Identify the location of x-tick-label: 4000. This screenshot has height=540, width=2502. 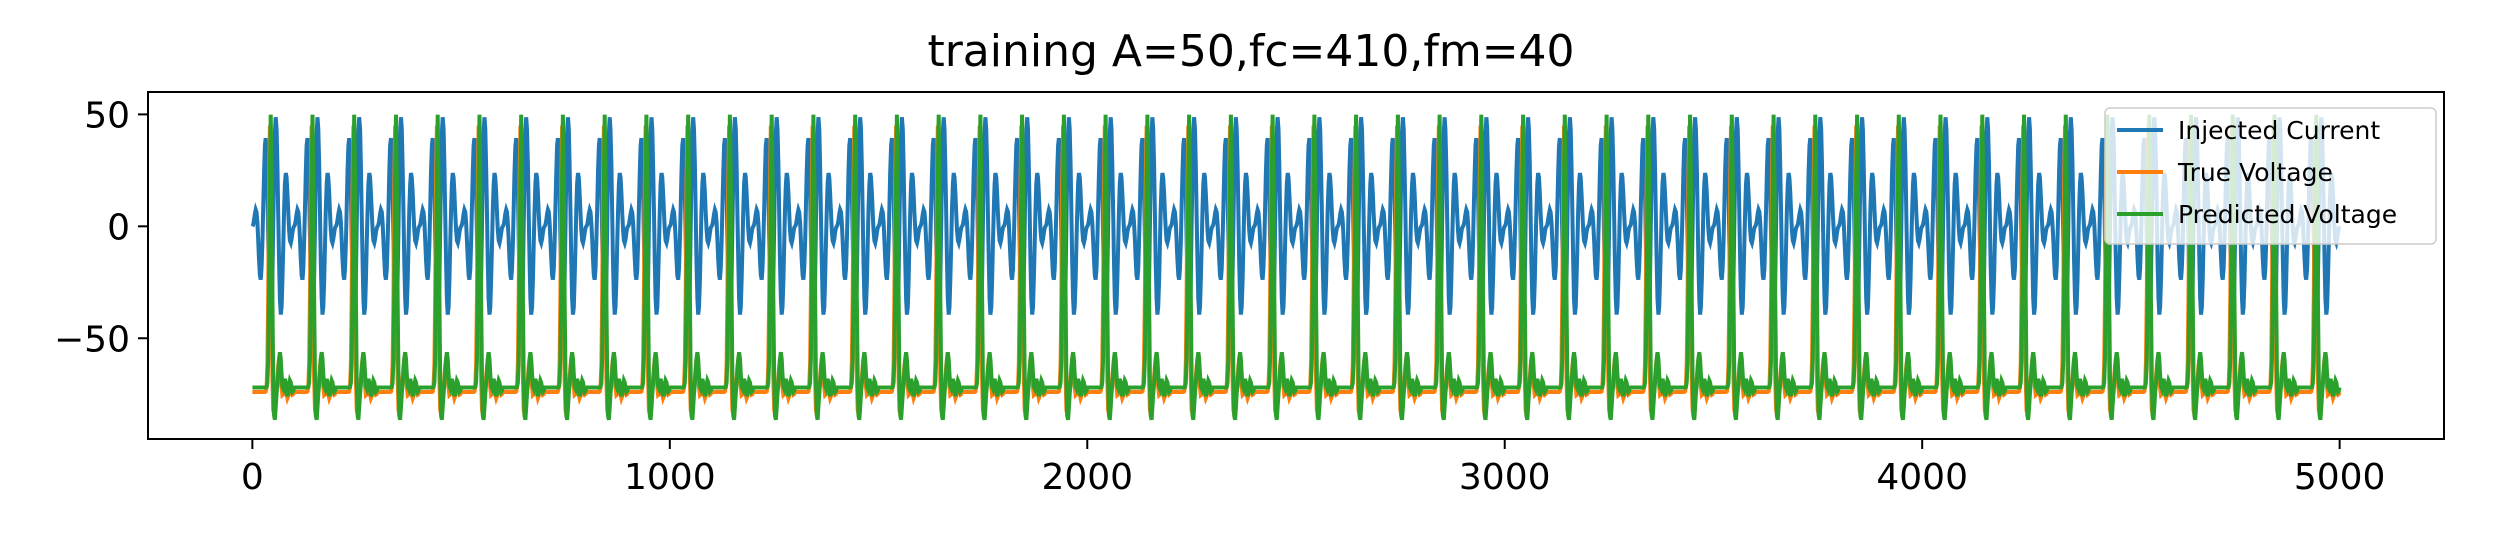
(1922, 477).